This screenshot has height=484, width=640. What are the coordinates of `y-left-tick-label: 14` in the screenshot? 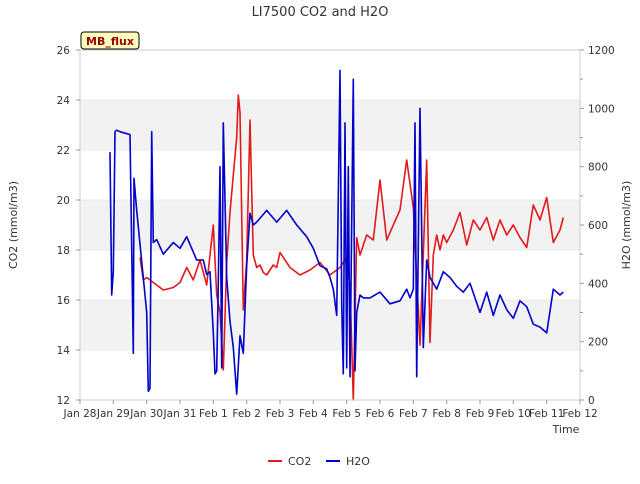 It's located at (64, 351).